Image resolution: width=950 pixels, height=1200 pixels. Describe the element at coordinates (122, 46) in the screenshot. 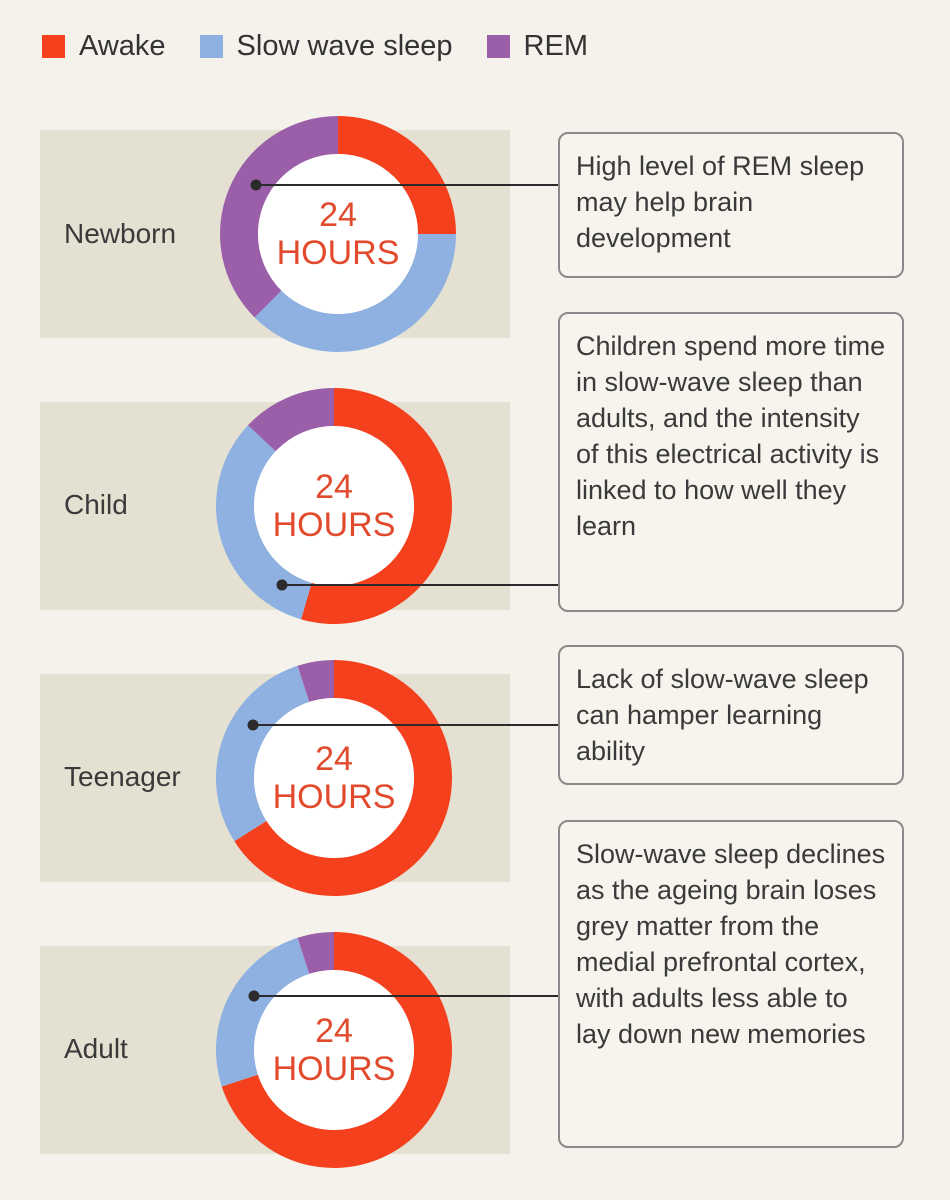

I see `legend-label-awake: Awake` at that location.